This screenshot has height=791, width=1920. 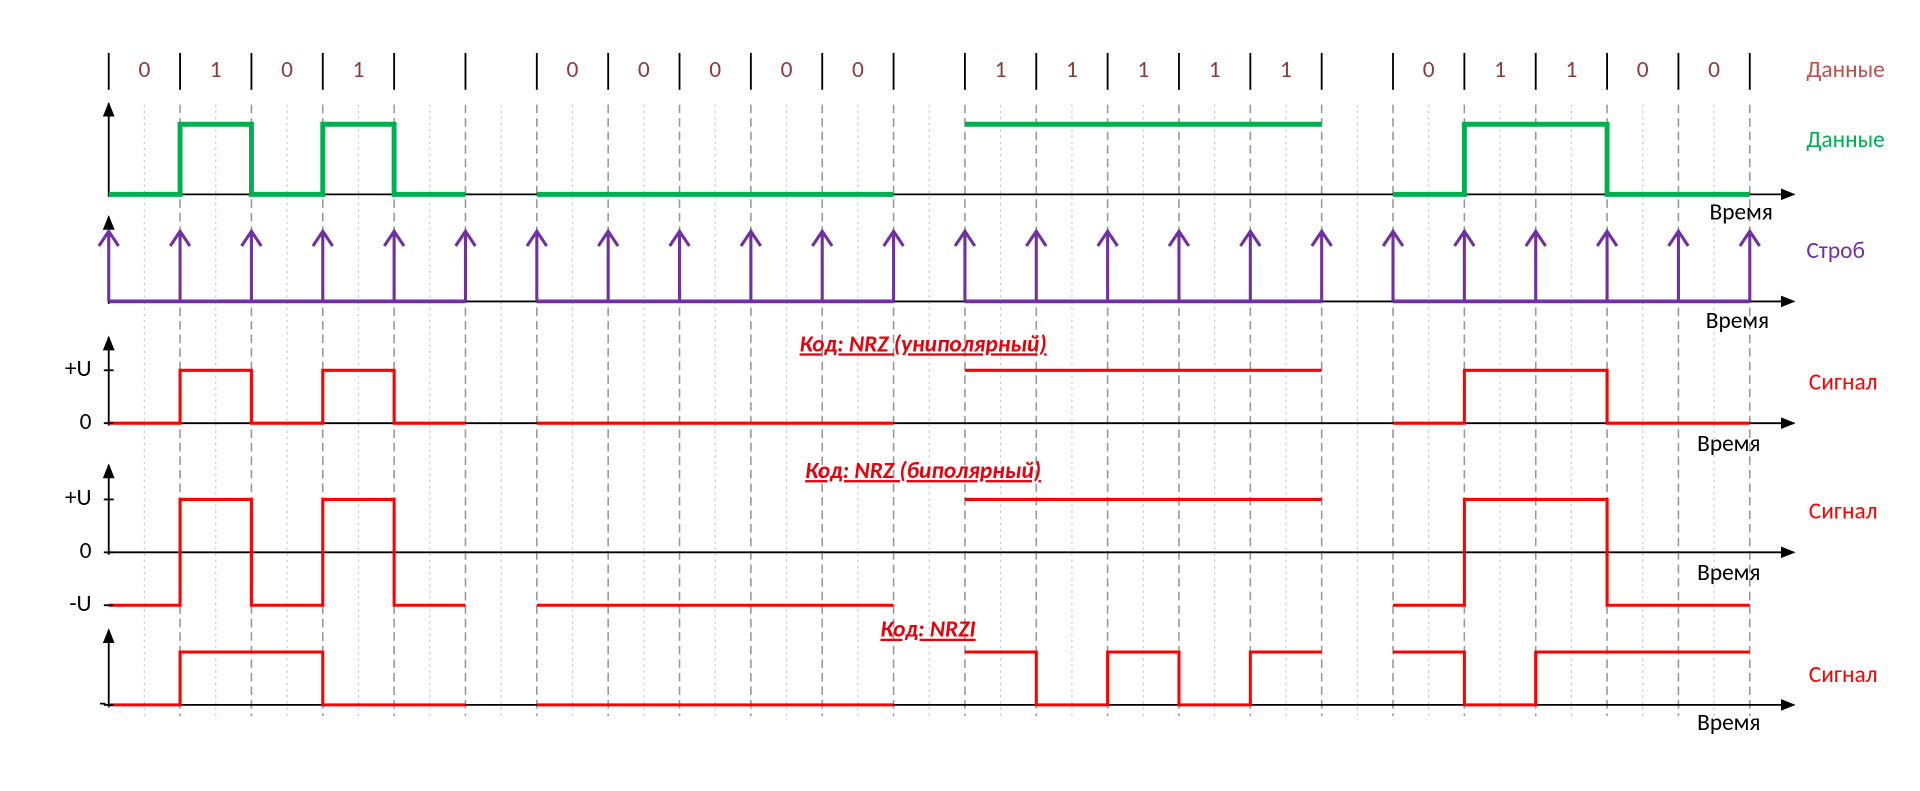 I want to click on level-label: -U, so click(x=80, y=604).